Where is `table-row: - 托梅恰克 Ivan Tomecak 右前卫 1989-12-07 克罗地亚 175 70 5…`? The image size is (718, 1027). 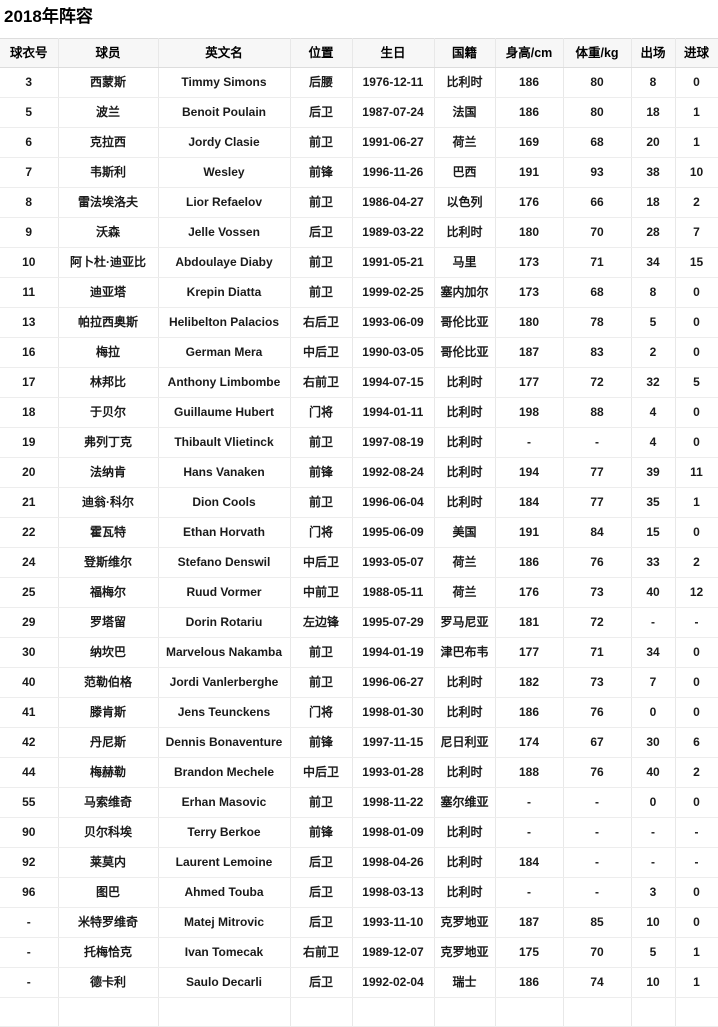
table-row: - 托梅恰克 Ivan Tomecak 右前卫 1989-12-07 克罗地亚 175 70 5… is located at coordinates (359, 952).